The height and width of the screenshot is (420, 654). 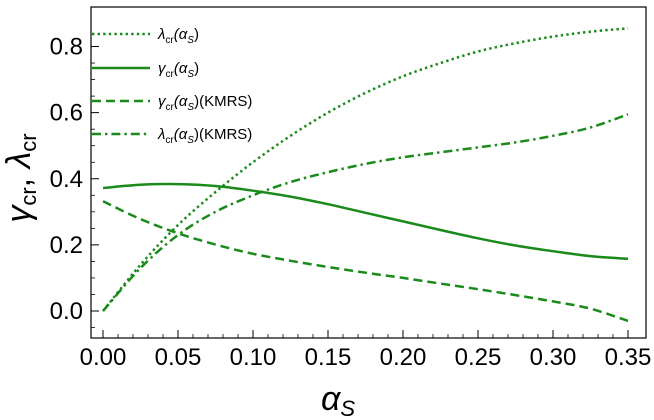 What do you see at coordinates (403, 357) in the screenshot?
I see `x-tick-label: 0.20` at bounding box center [403, 357].